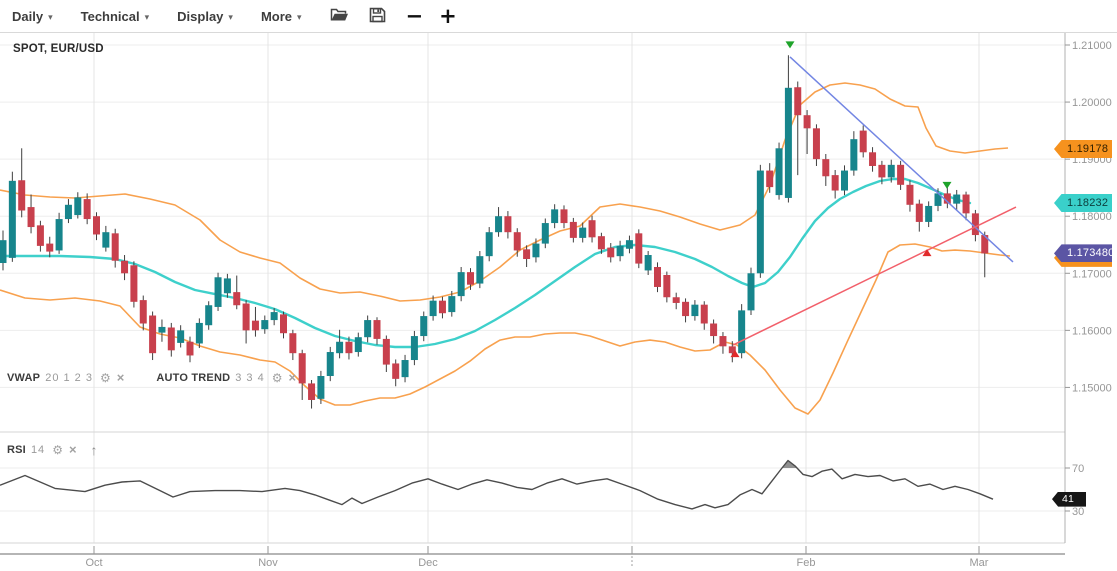 The image size is (1117, 571). What do you see at coordinates (93, 563) in the screenshot?
I see `svg-text: Oct` at bounding box center [93, 563].